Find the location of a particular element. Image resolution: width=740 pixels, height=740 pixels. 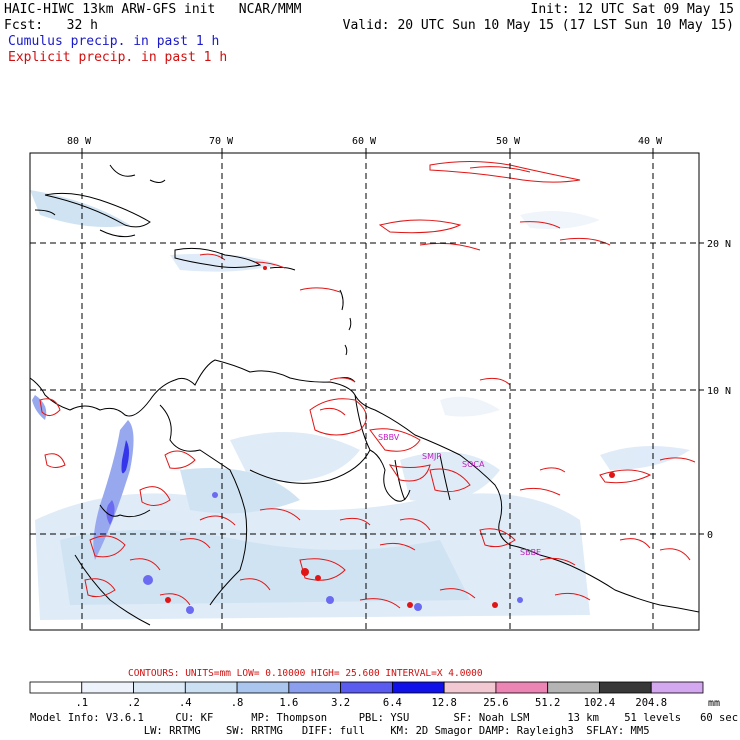

colorbar-label: .8 is located at coordinates (237, 703).